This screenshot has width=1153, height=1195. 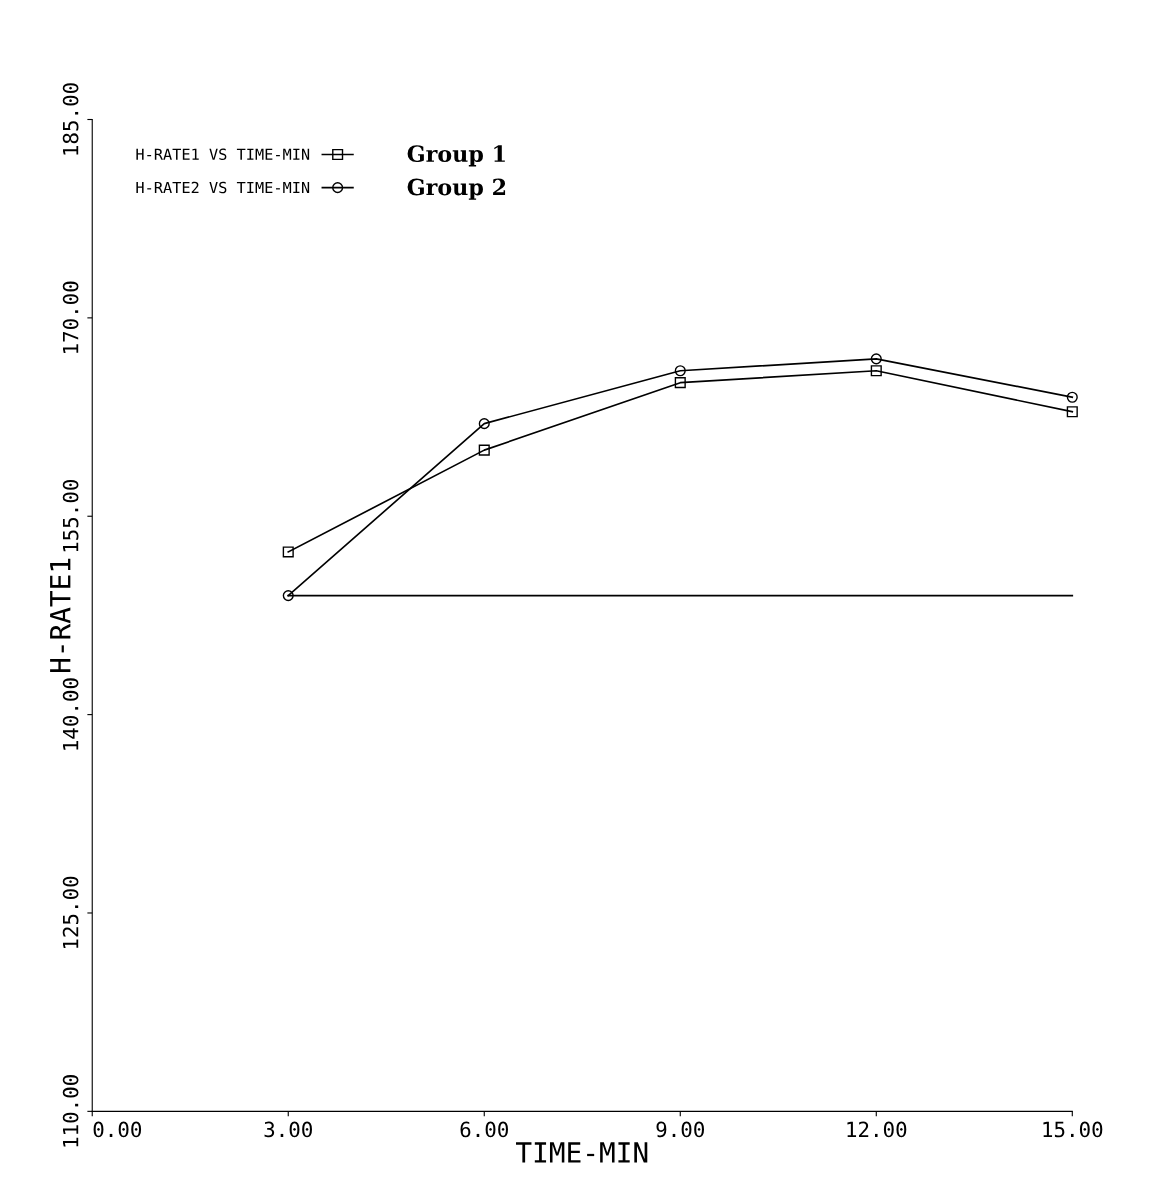 I want to click on y-tick-label: 185.00, so click(x=70, y=119).